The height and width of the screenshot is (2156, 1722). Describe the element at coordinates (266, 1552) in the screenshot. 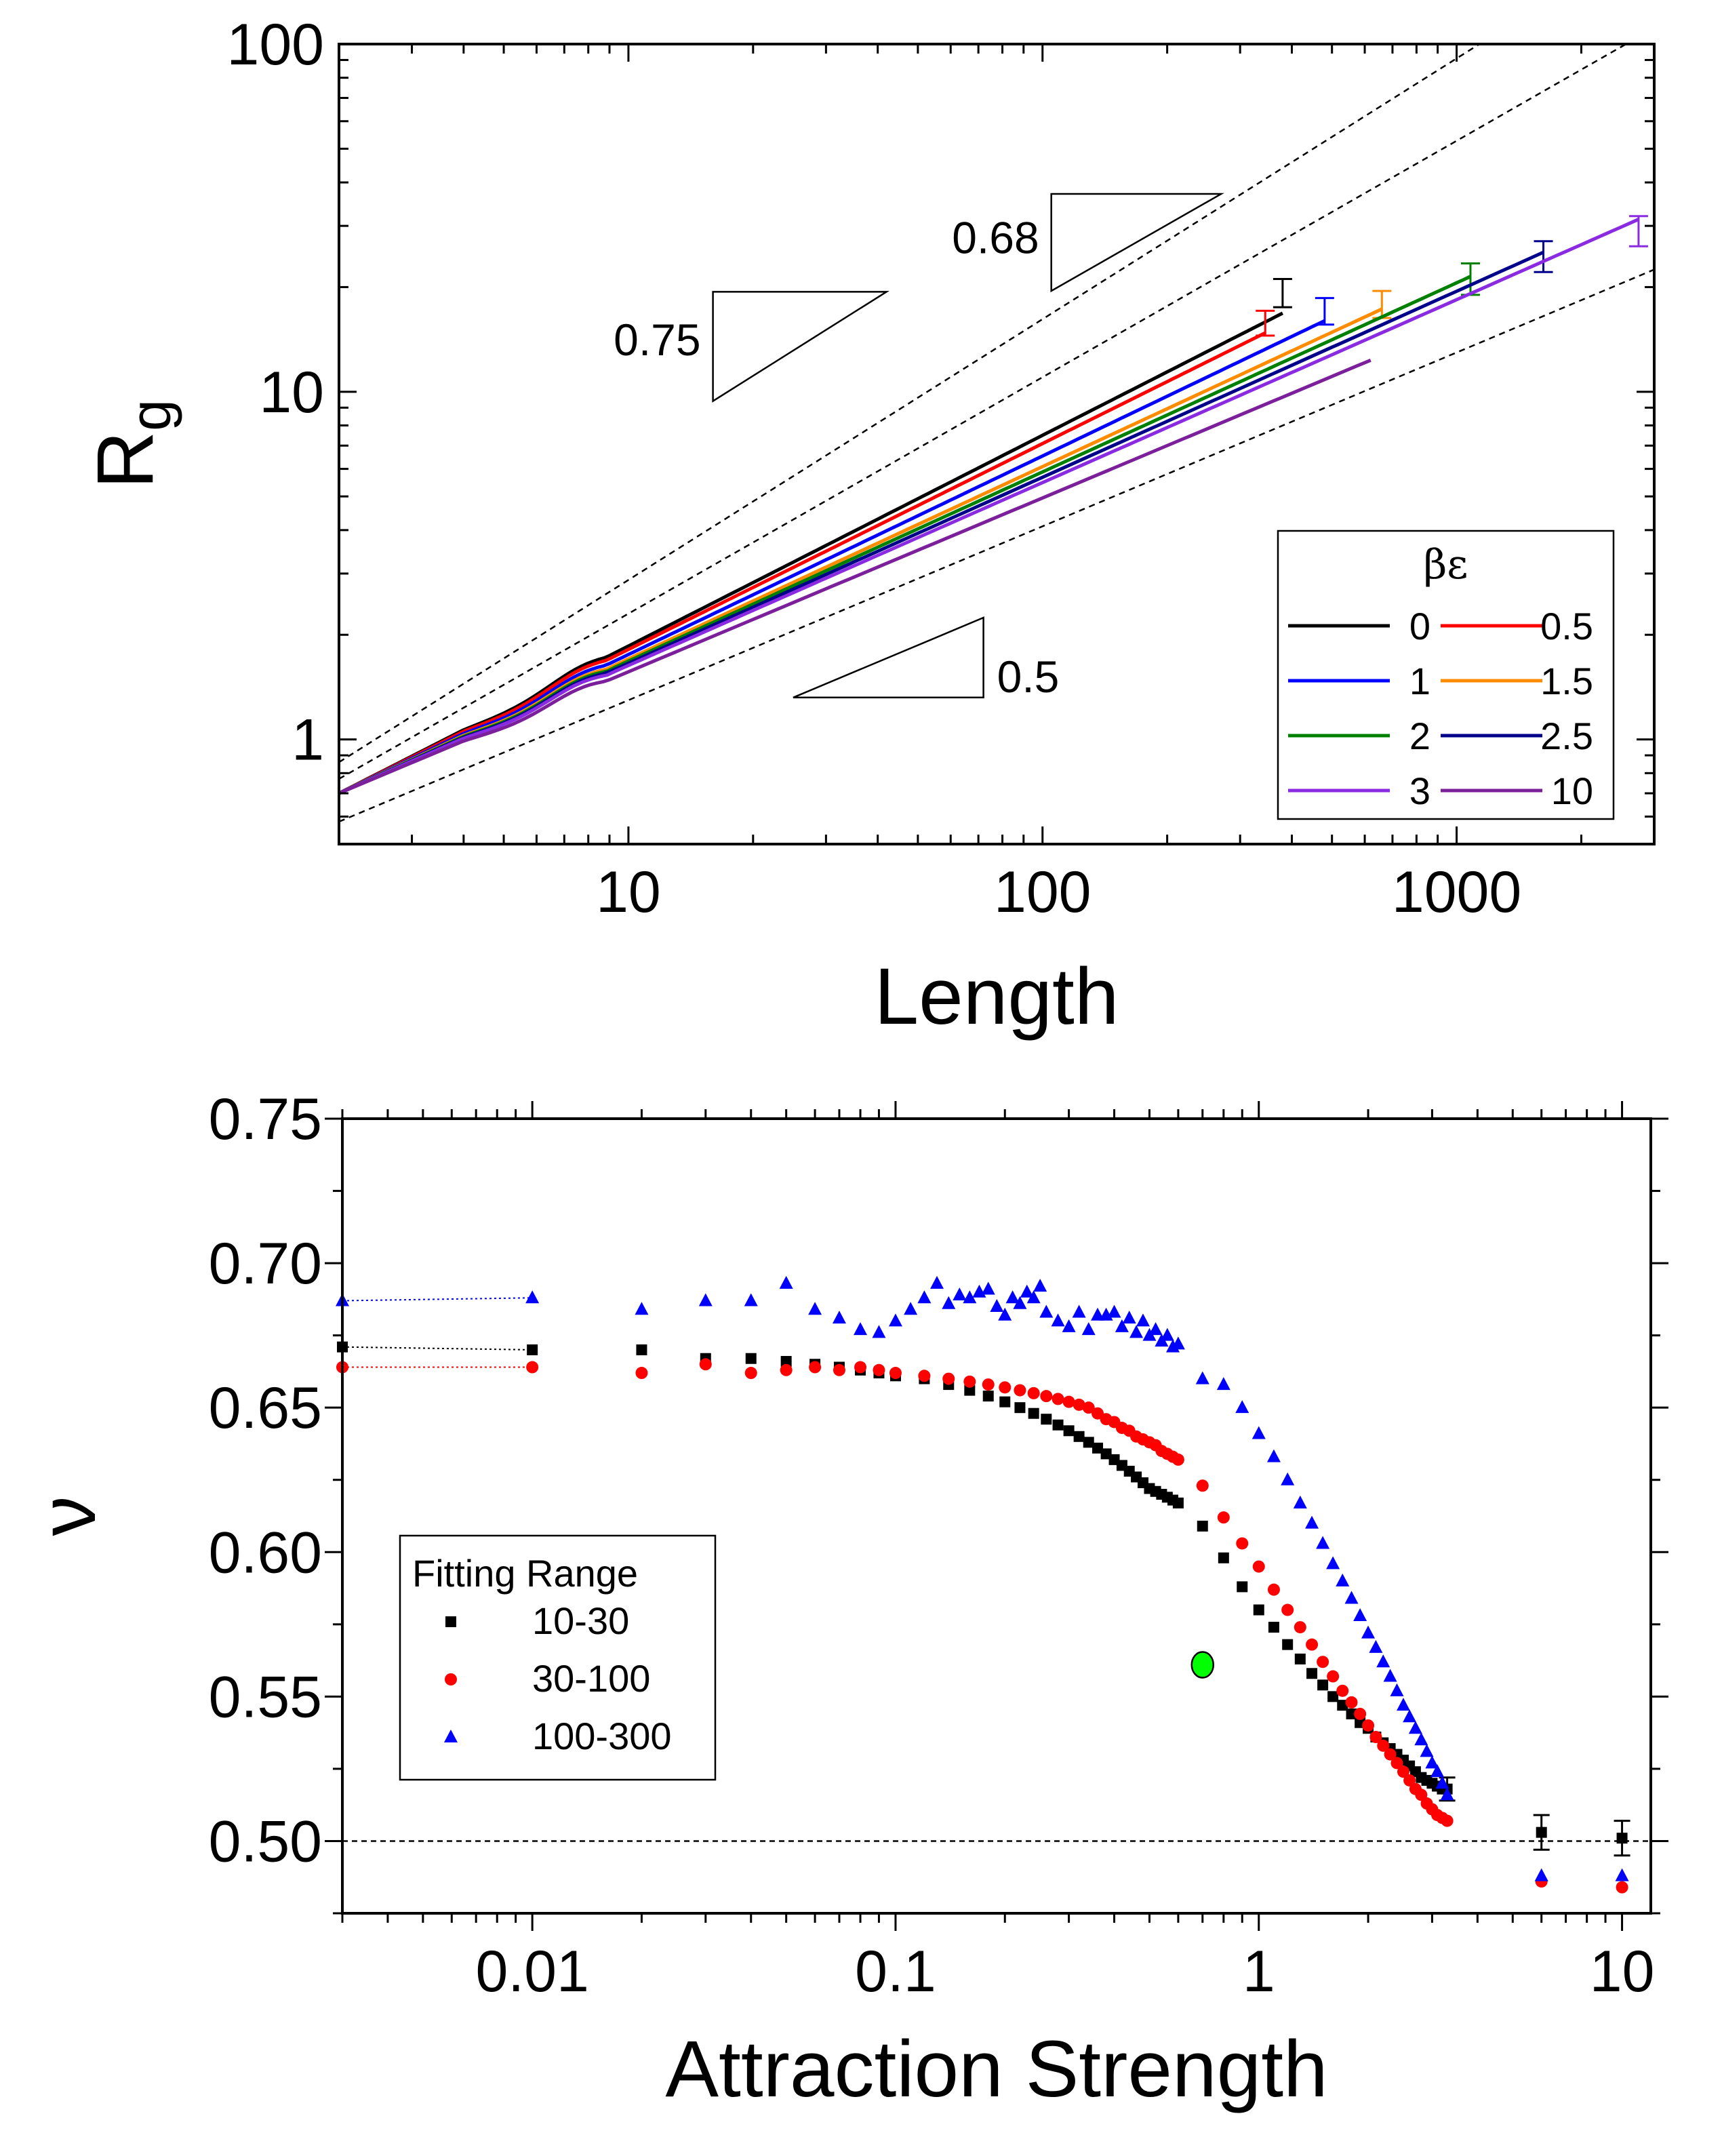

I see `y-tick-label: 0.60` at that location.